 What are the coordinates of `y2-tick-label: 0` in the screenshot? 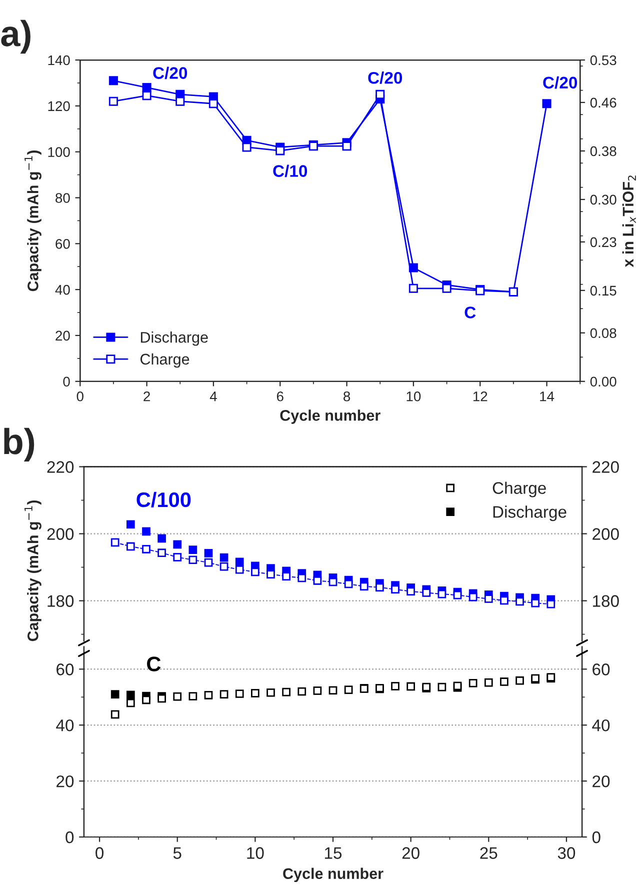 It's located at (596, 837).